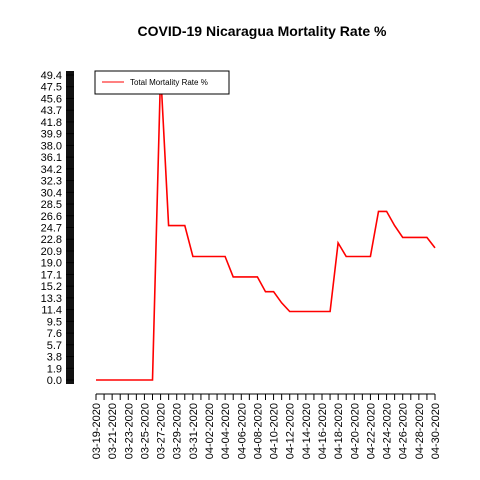  I want to click on y-tick-label: 32.3, so click(51, 182).